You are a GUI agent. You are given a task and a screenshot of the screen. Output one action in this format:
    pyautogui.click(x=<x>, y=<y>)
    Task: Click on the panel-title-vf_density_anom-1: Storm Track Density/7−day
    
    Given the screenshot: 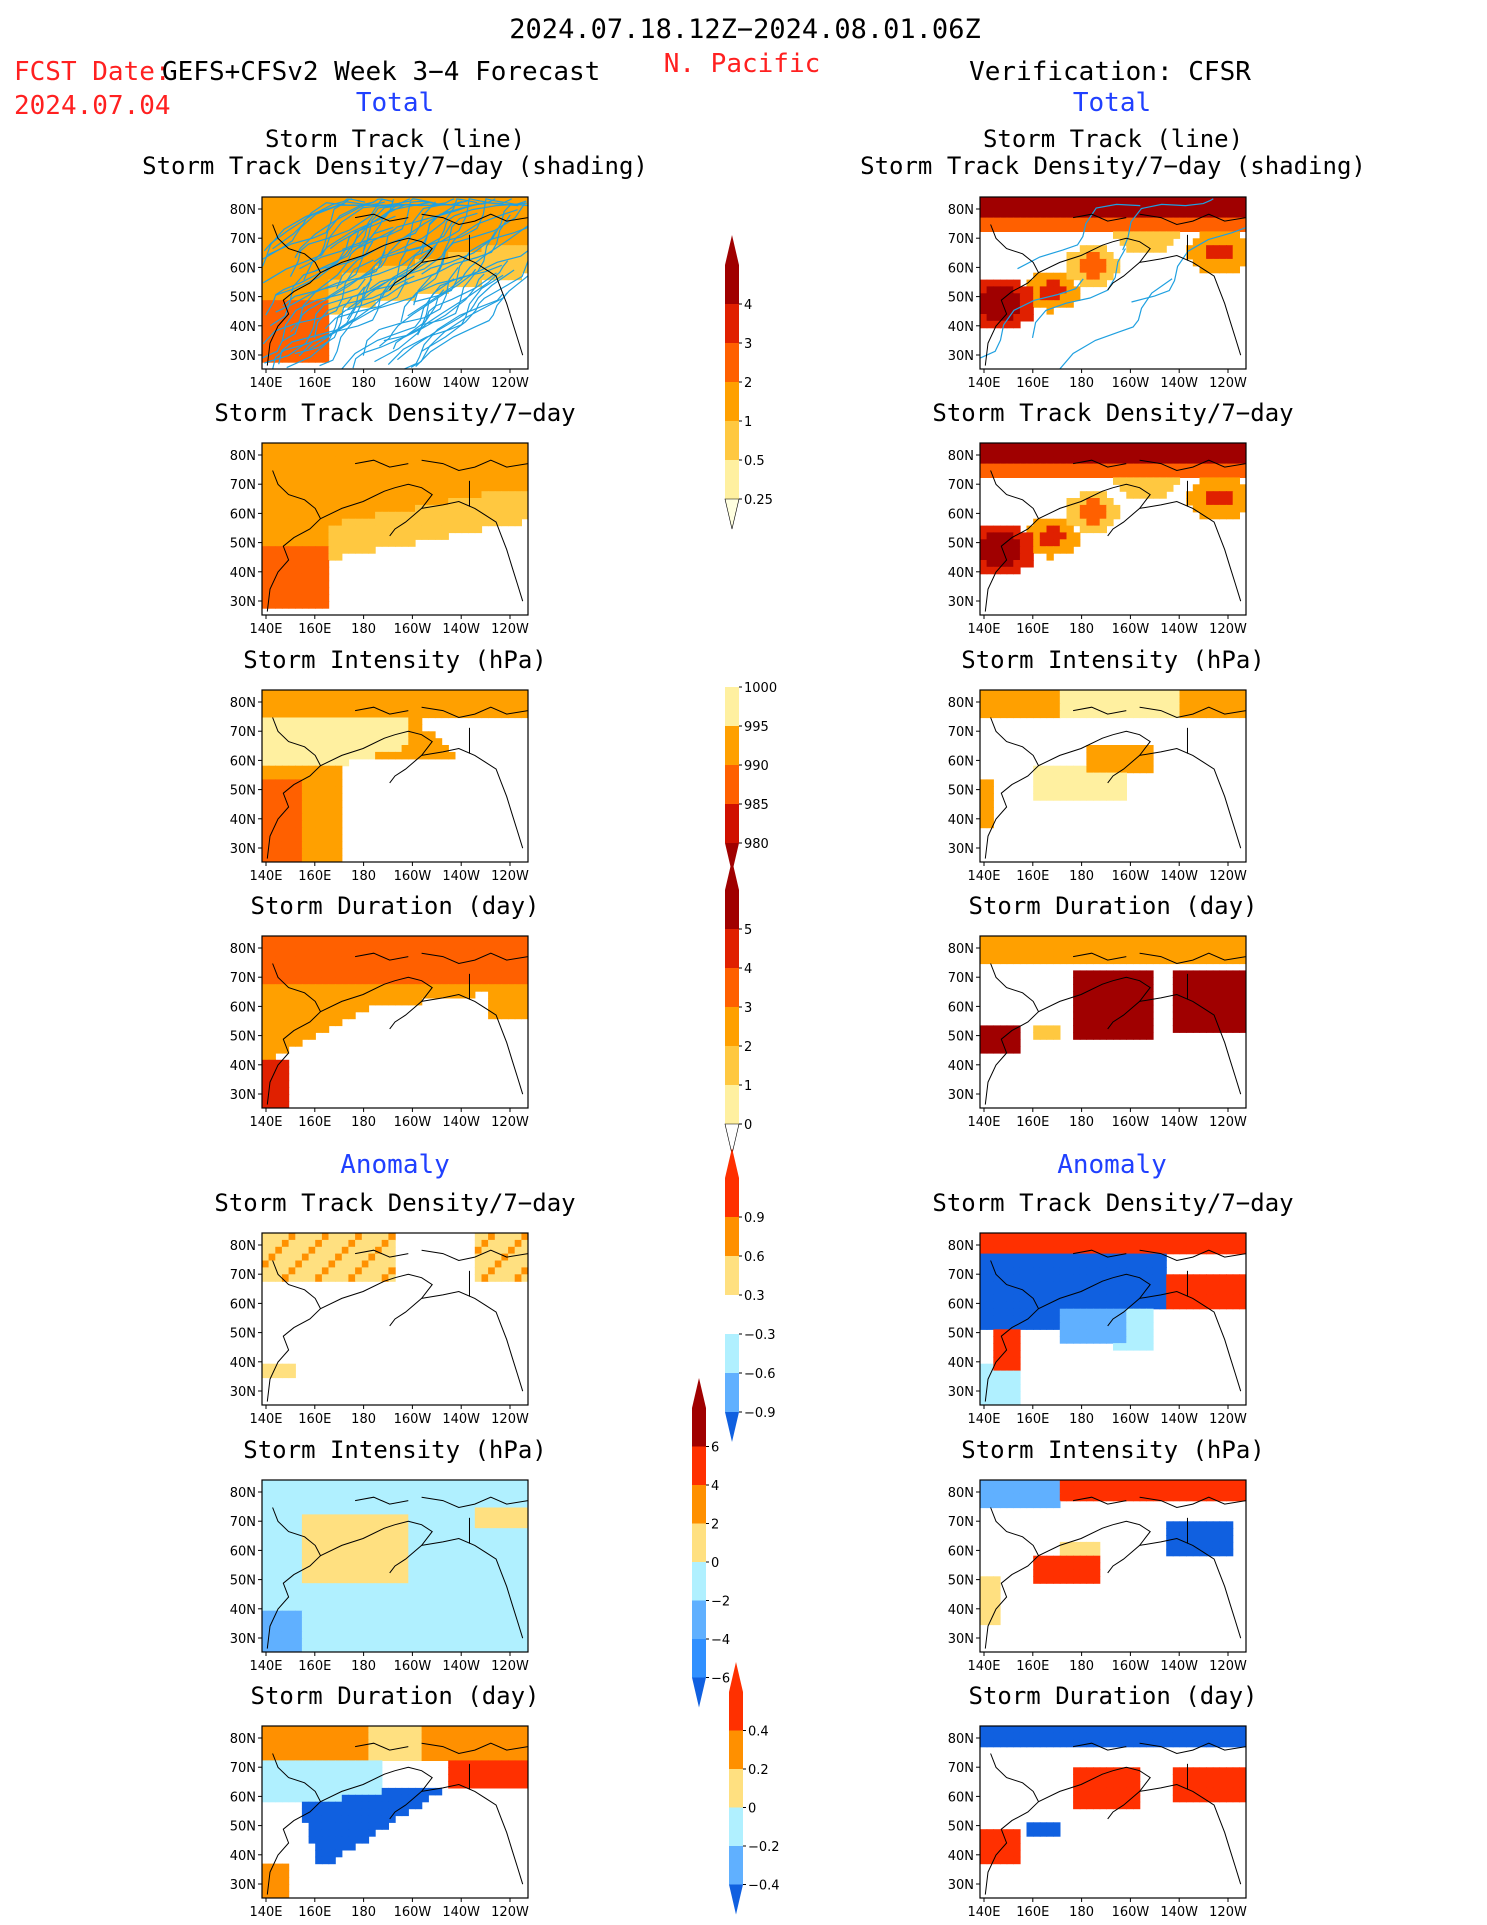 What is the action you would take?
    pyautogui.click(x=1112, y=1203)
    